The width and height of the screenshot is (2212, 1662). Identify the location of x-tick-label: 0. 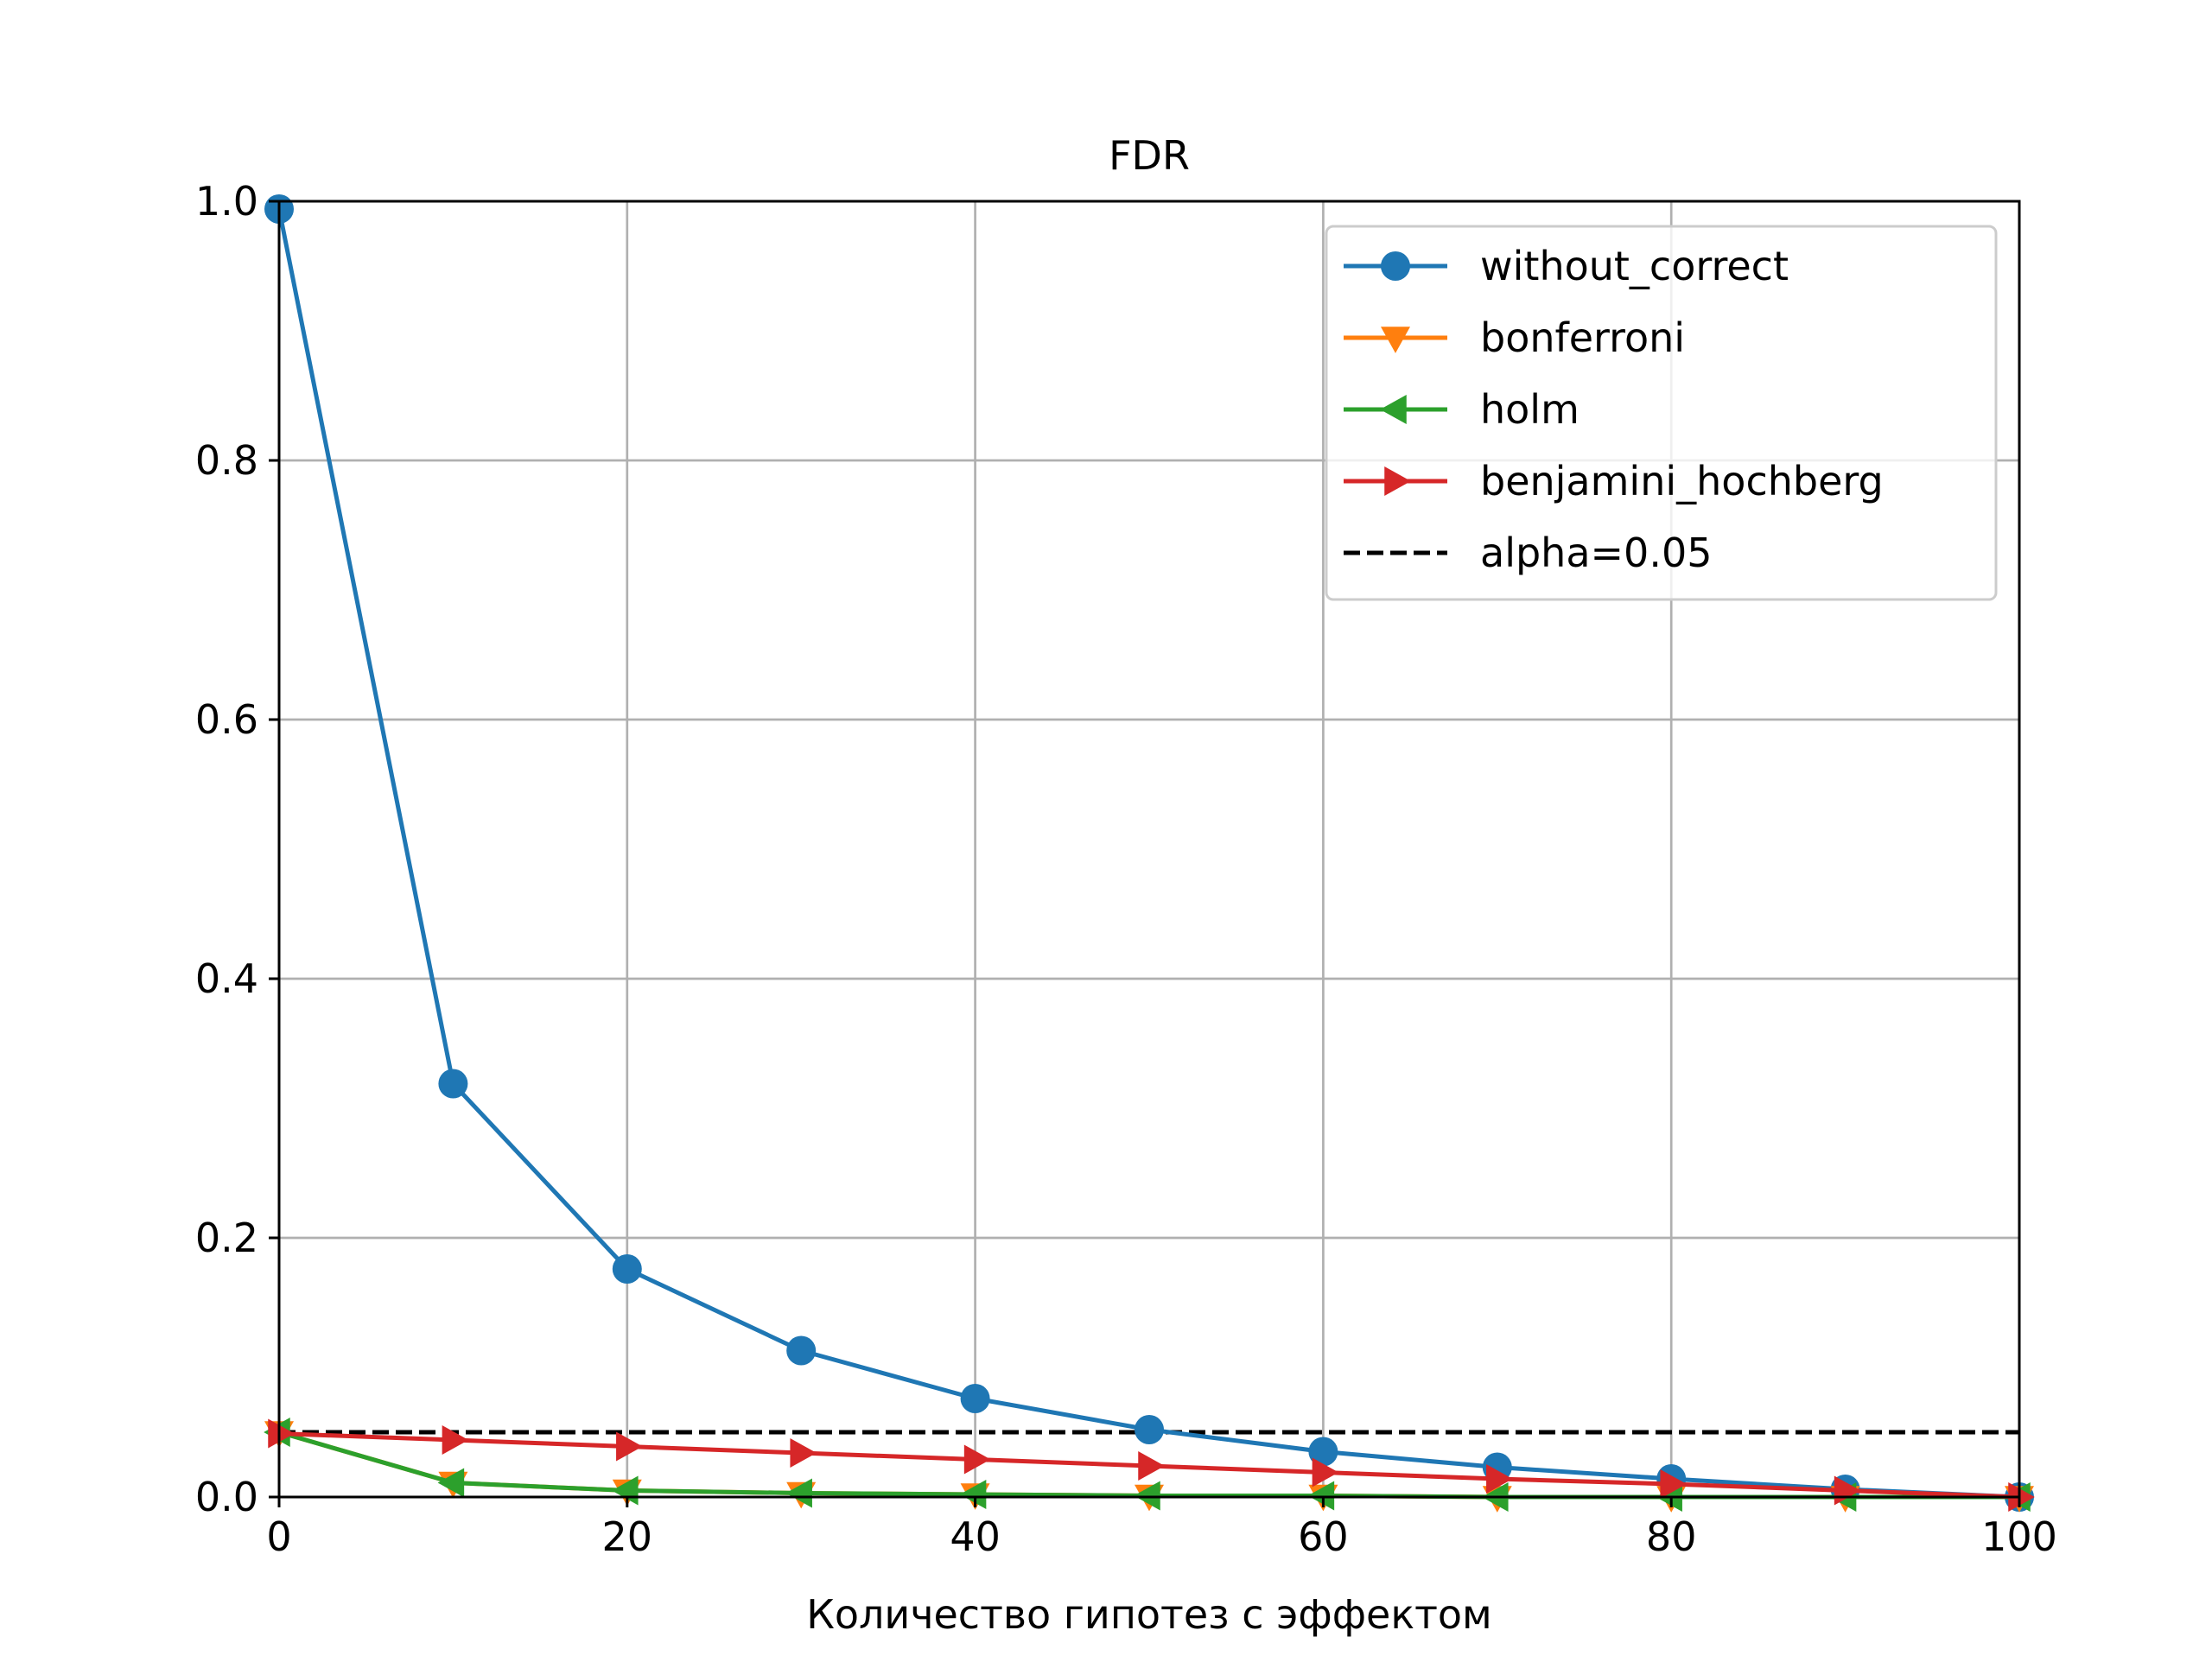
(278, 1536).